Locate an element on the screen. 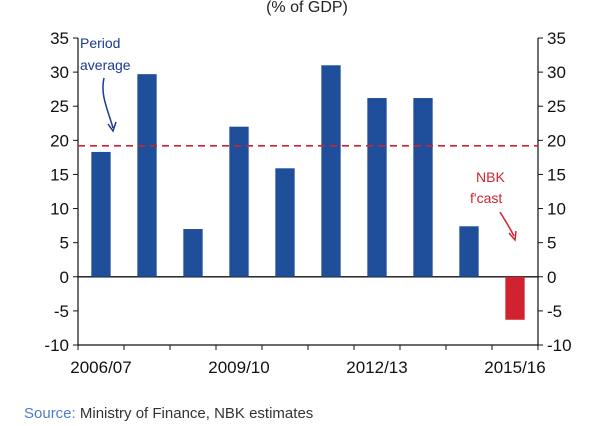  y-tick-label-left: 10 is located at coordinates (59, 209).